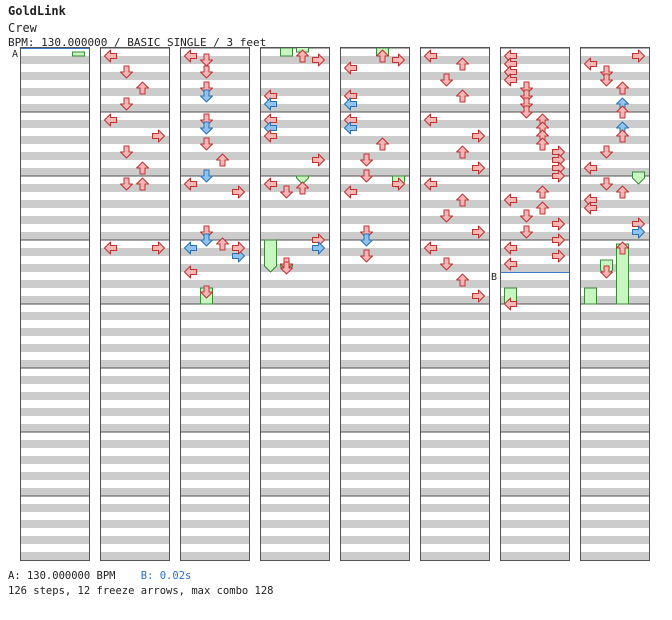 The height and width of the screenshot is (620, 672). Describe the element at coordinates (15, 54) in the screenshot. I see `marker-a-label: A` at that location.